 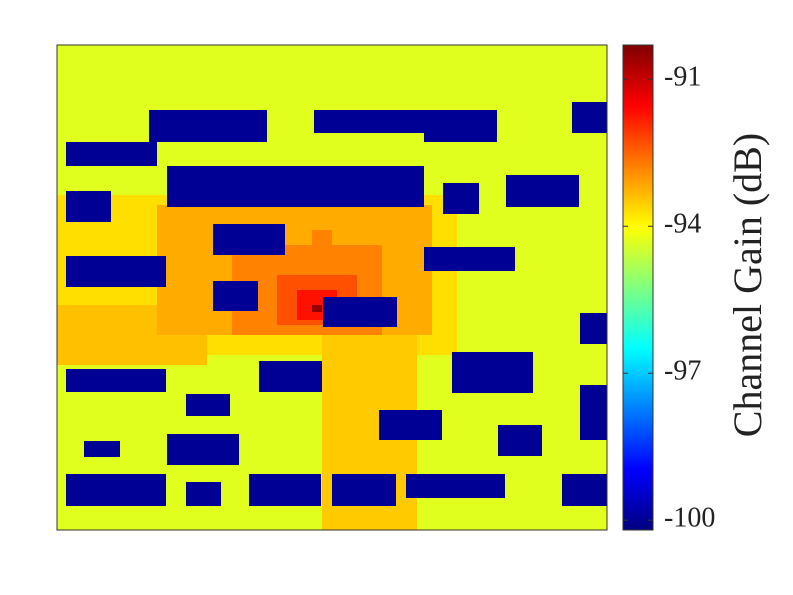 I want to click on colorbar-tick-label: -91, so click(x=682, y=77).